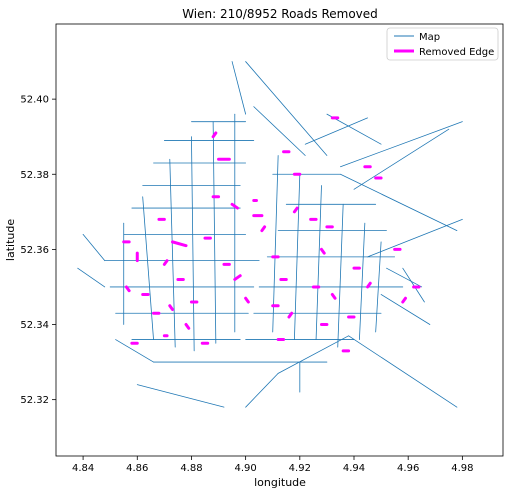 The image size is (510, 496). I want to click on y-tick-label: 52.34, so click(34, 325).